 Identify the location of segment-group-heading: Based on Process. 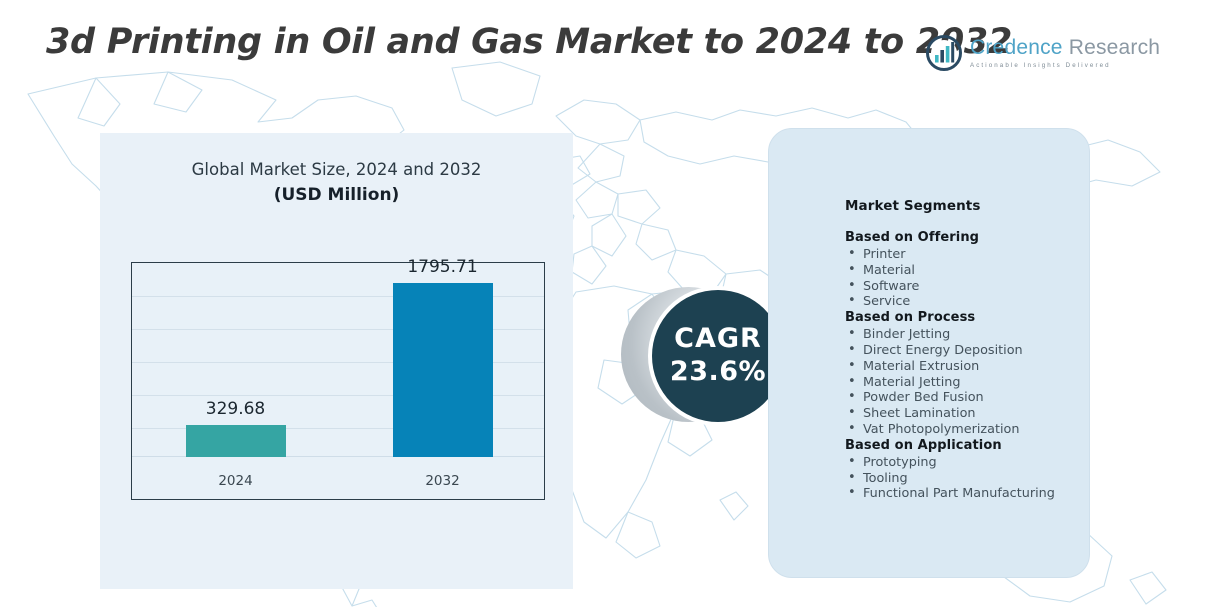
(910, 318).